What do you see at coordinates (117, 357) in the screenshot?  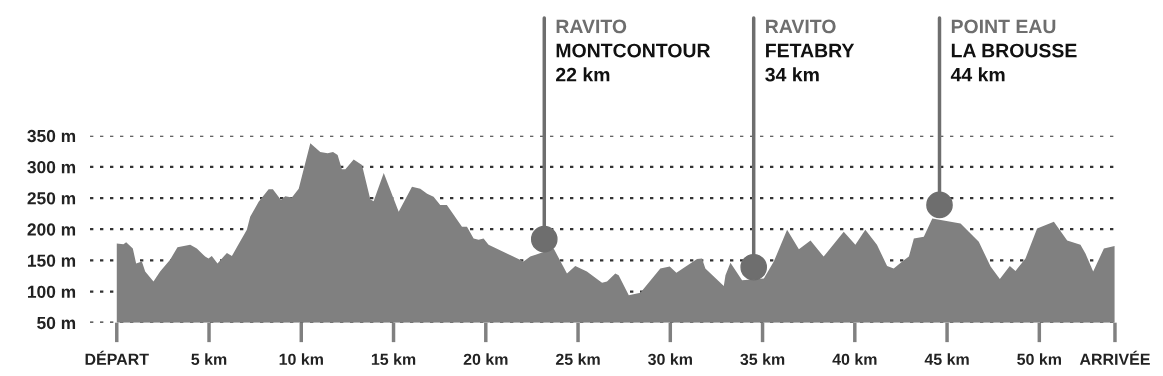 I see `x-tick-label: DÉPART` at bounding box center [117, 357].